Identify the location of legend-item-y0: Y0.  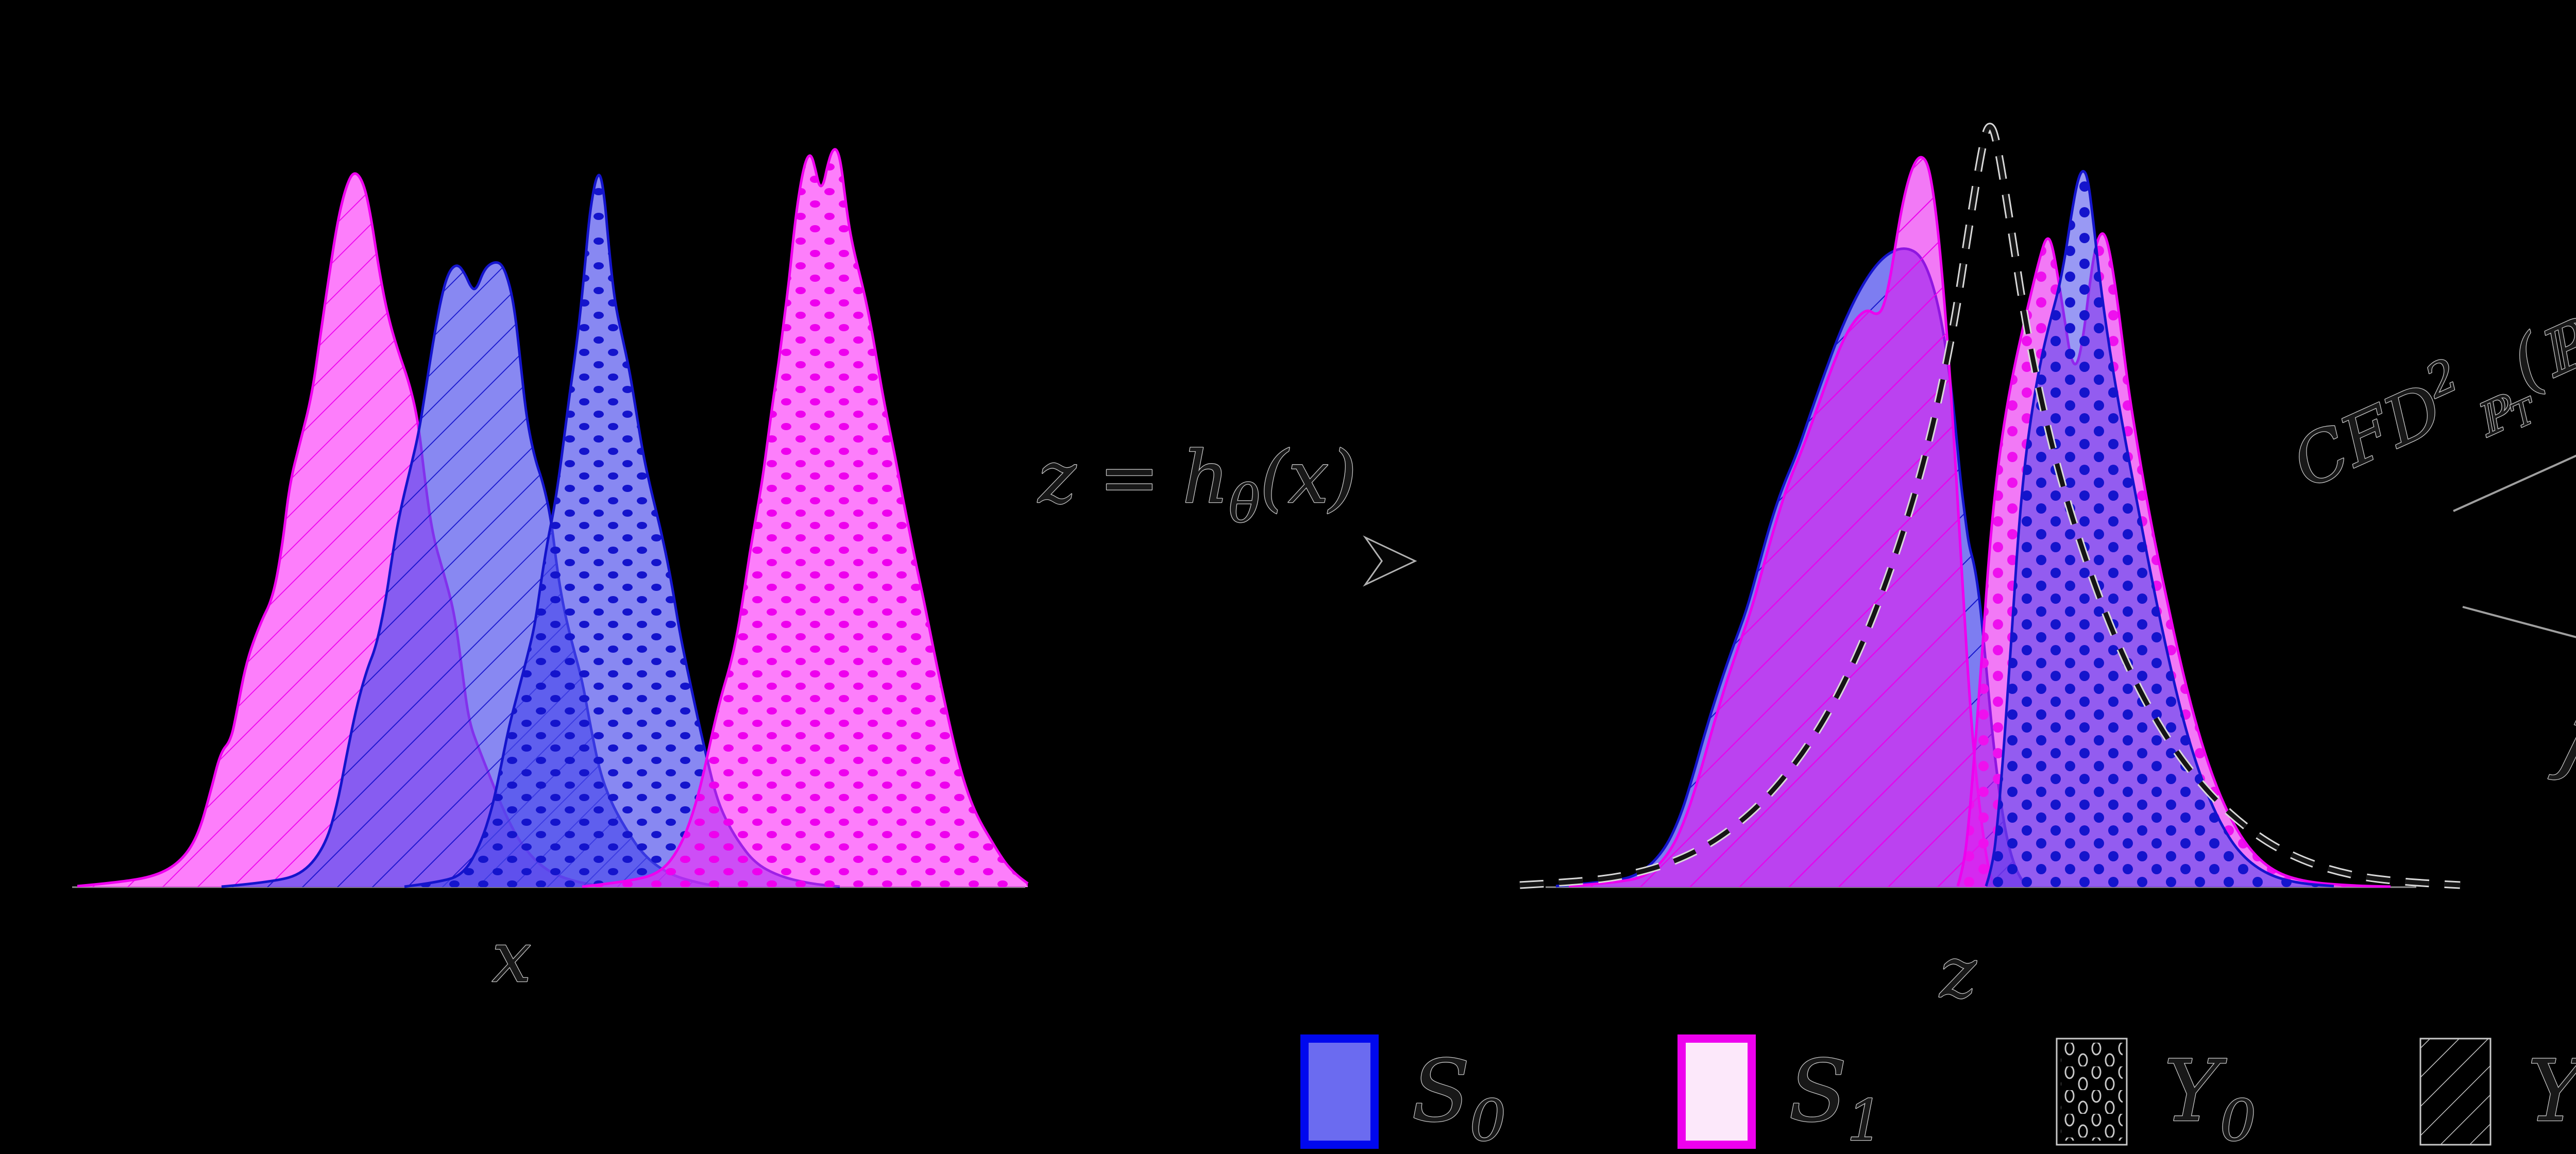
(2157, 1096).